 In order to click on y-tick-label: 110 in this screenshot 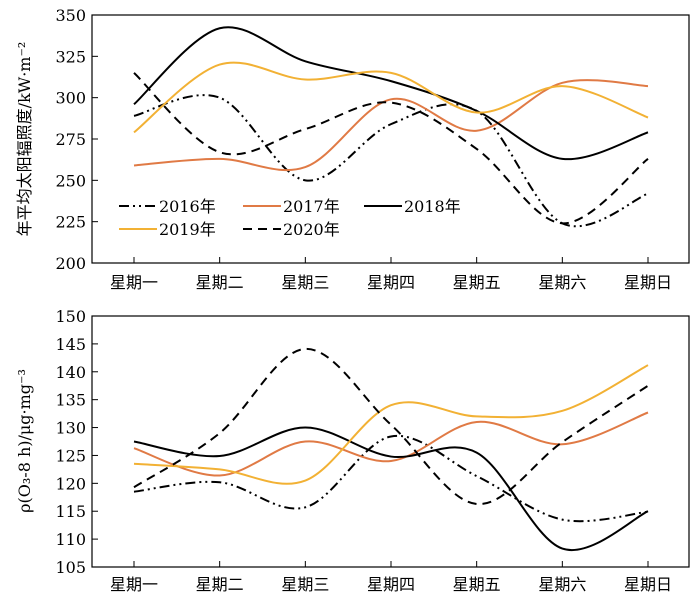, I will do `click(70, 539)`.